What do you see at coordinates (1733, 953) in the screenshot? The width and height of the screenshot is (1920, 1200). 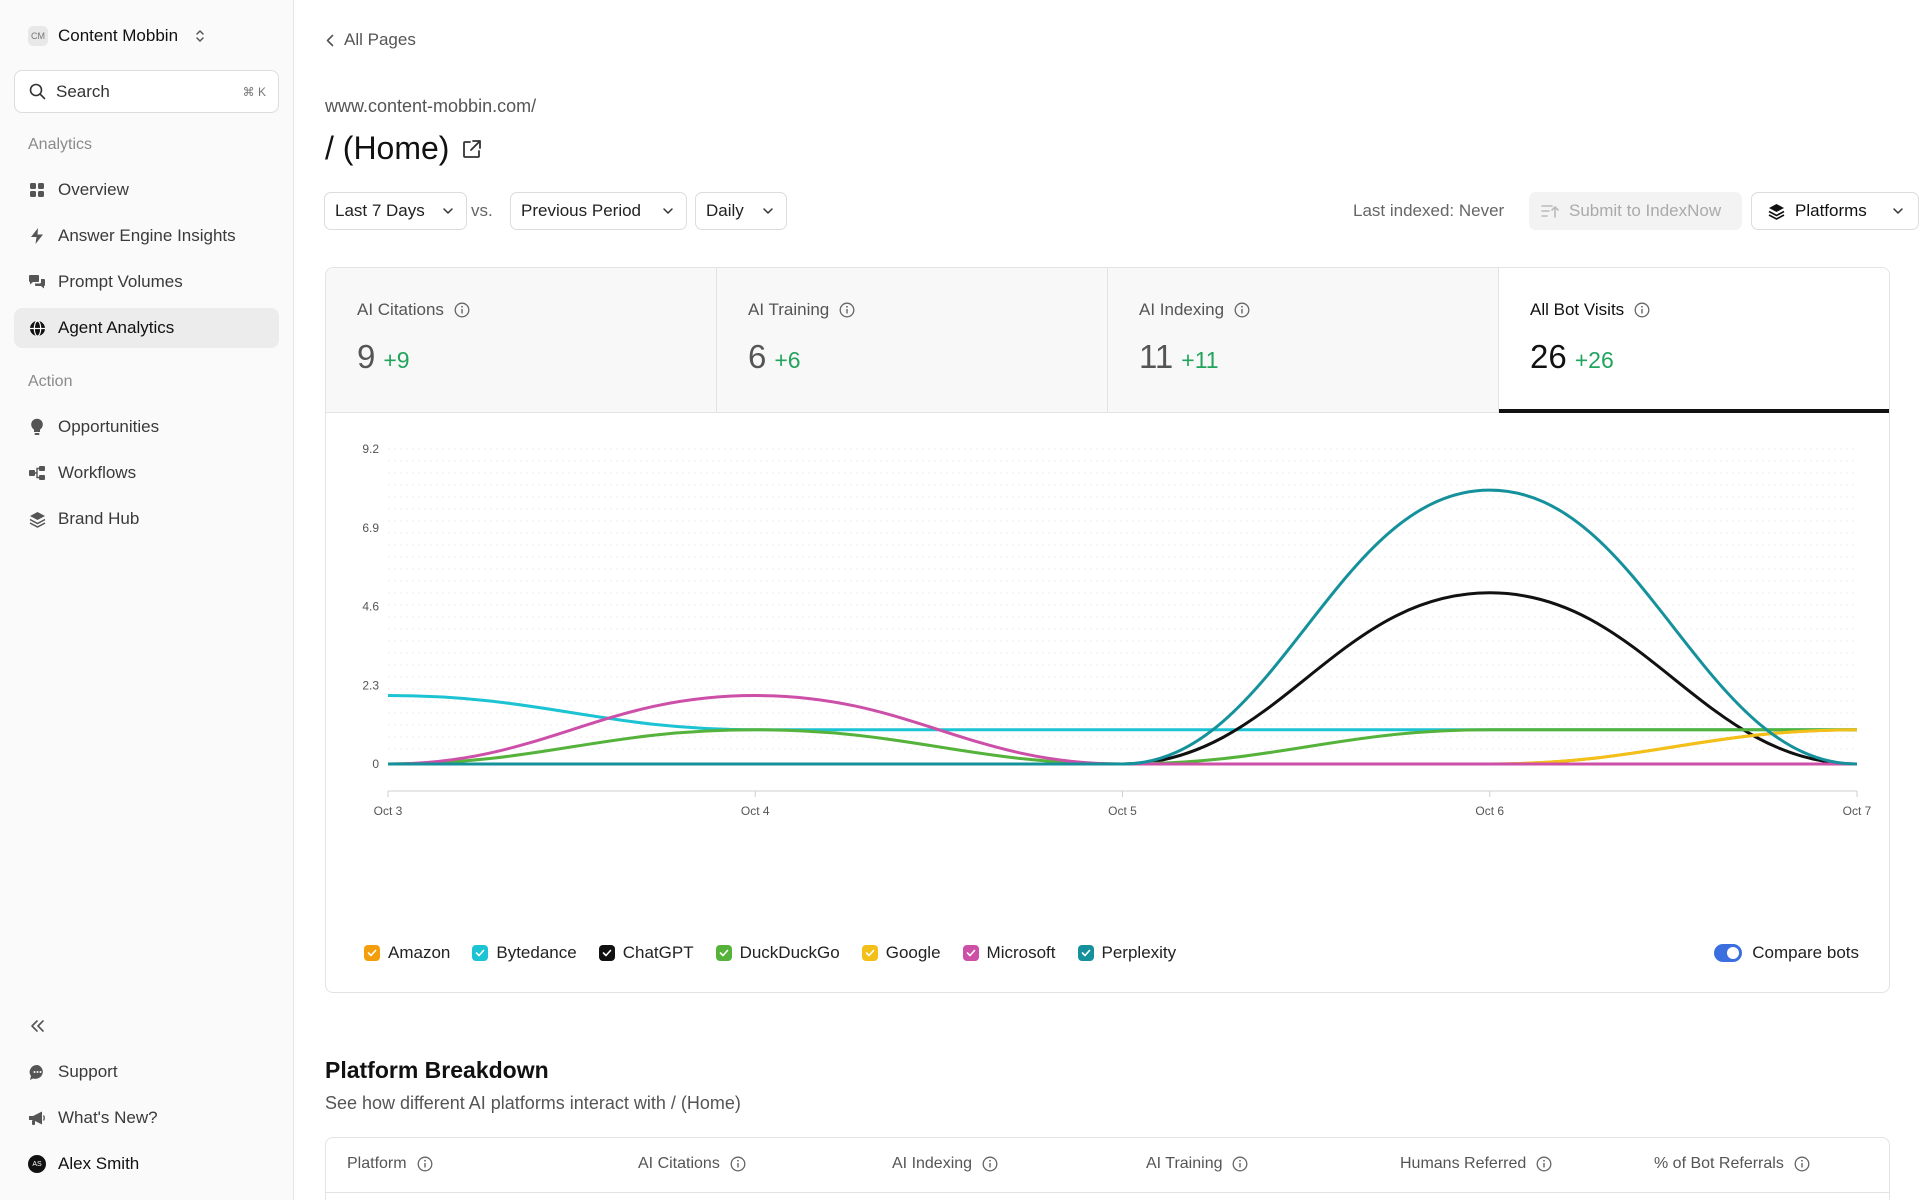 I see `toggle-knob` at bounding box center [1733, 953].